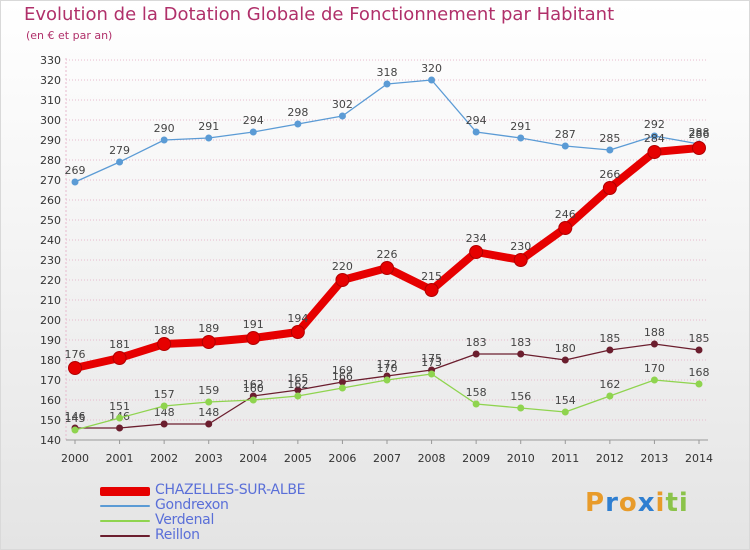 The height and width of the screenshot is (550, 750). I want to click on data-label: 320, so click(431, 68).